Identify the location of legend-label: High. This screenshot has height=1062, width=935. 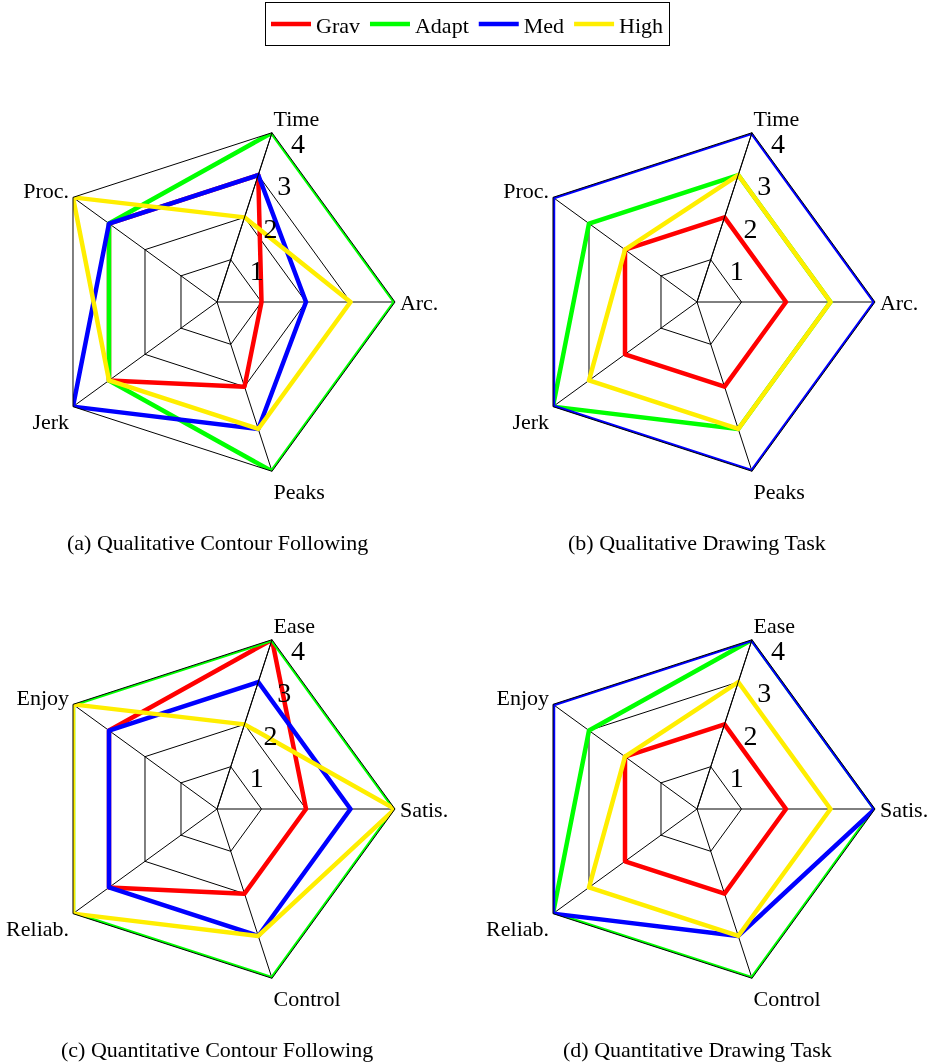
(641, 25).